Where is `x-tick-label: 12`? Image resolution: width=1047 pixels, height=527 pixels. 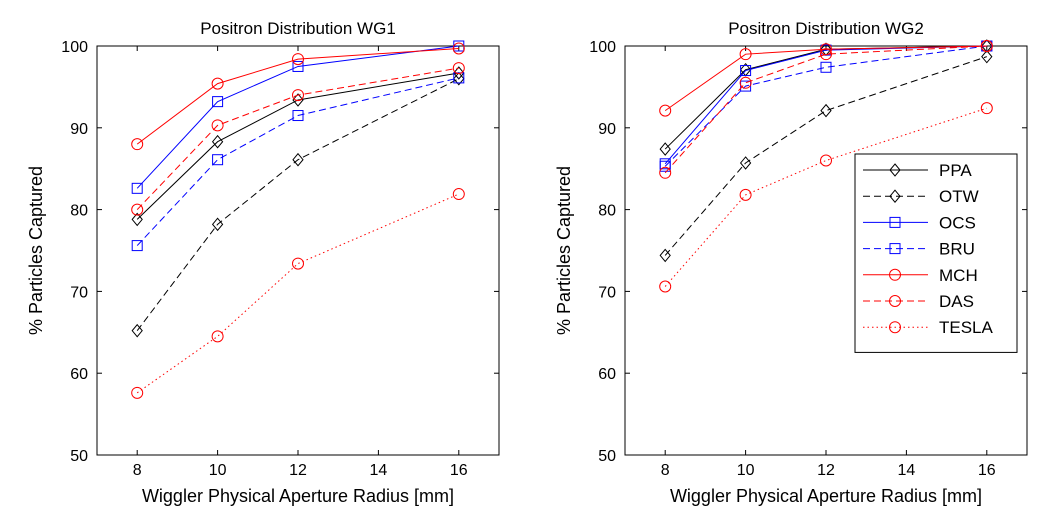
x-tick-label: 12 is located at coordinates (298, 470).